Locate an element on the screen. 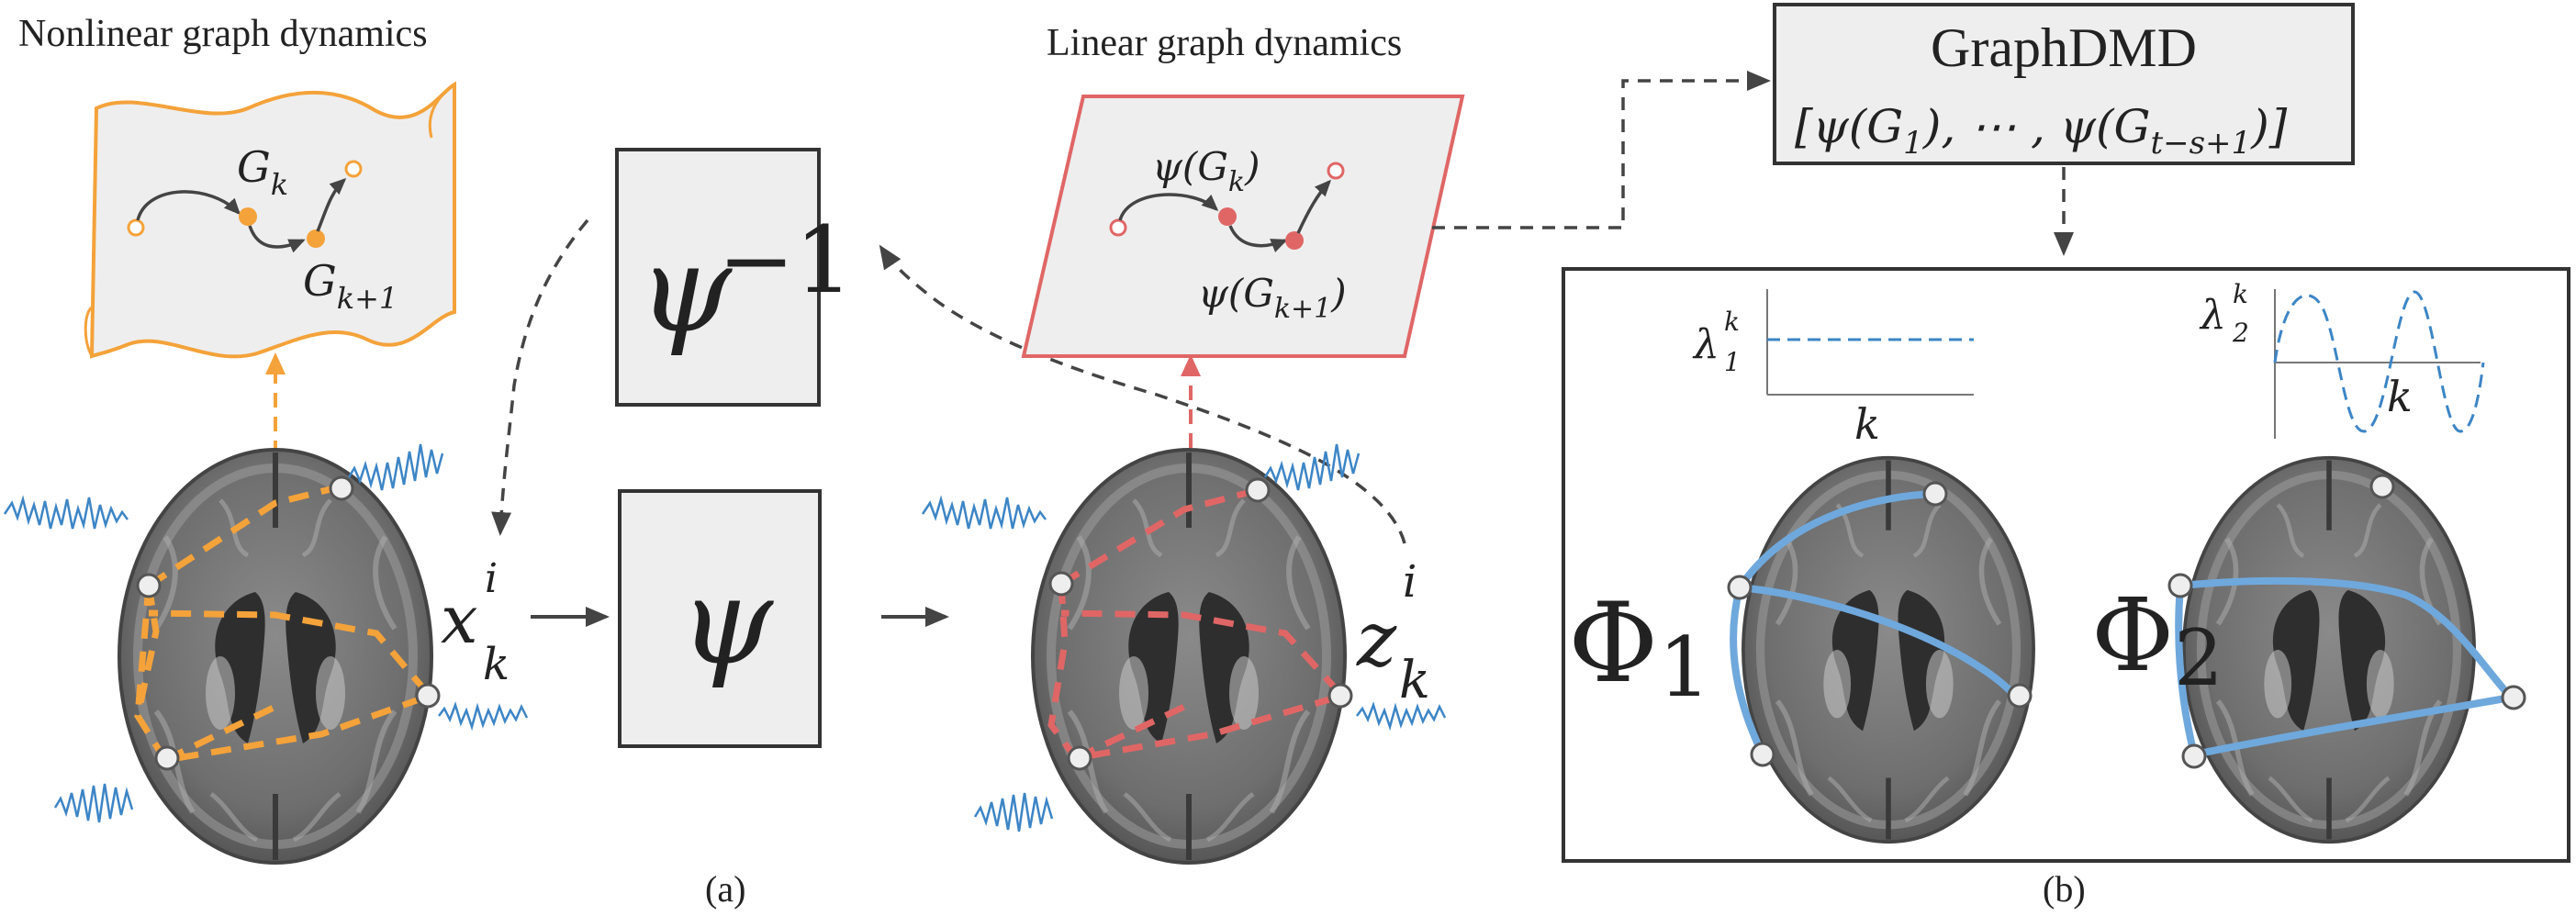 This screenshot has height=916, width=2576. linear-gk1-sub: k+1 is located at coordinates (1302, 309).